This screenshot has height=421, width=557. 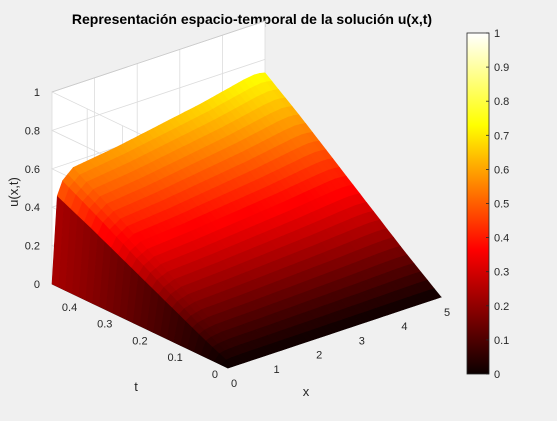 I want to click on x-tick-label: 4, so click(x=404, y=327).